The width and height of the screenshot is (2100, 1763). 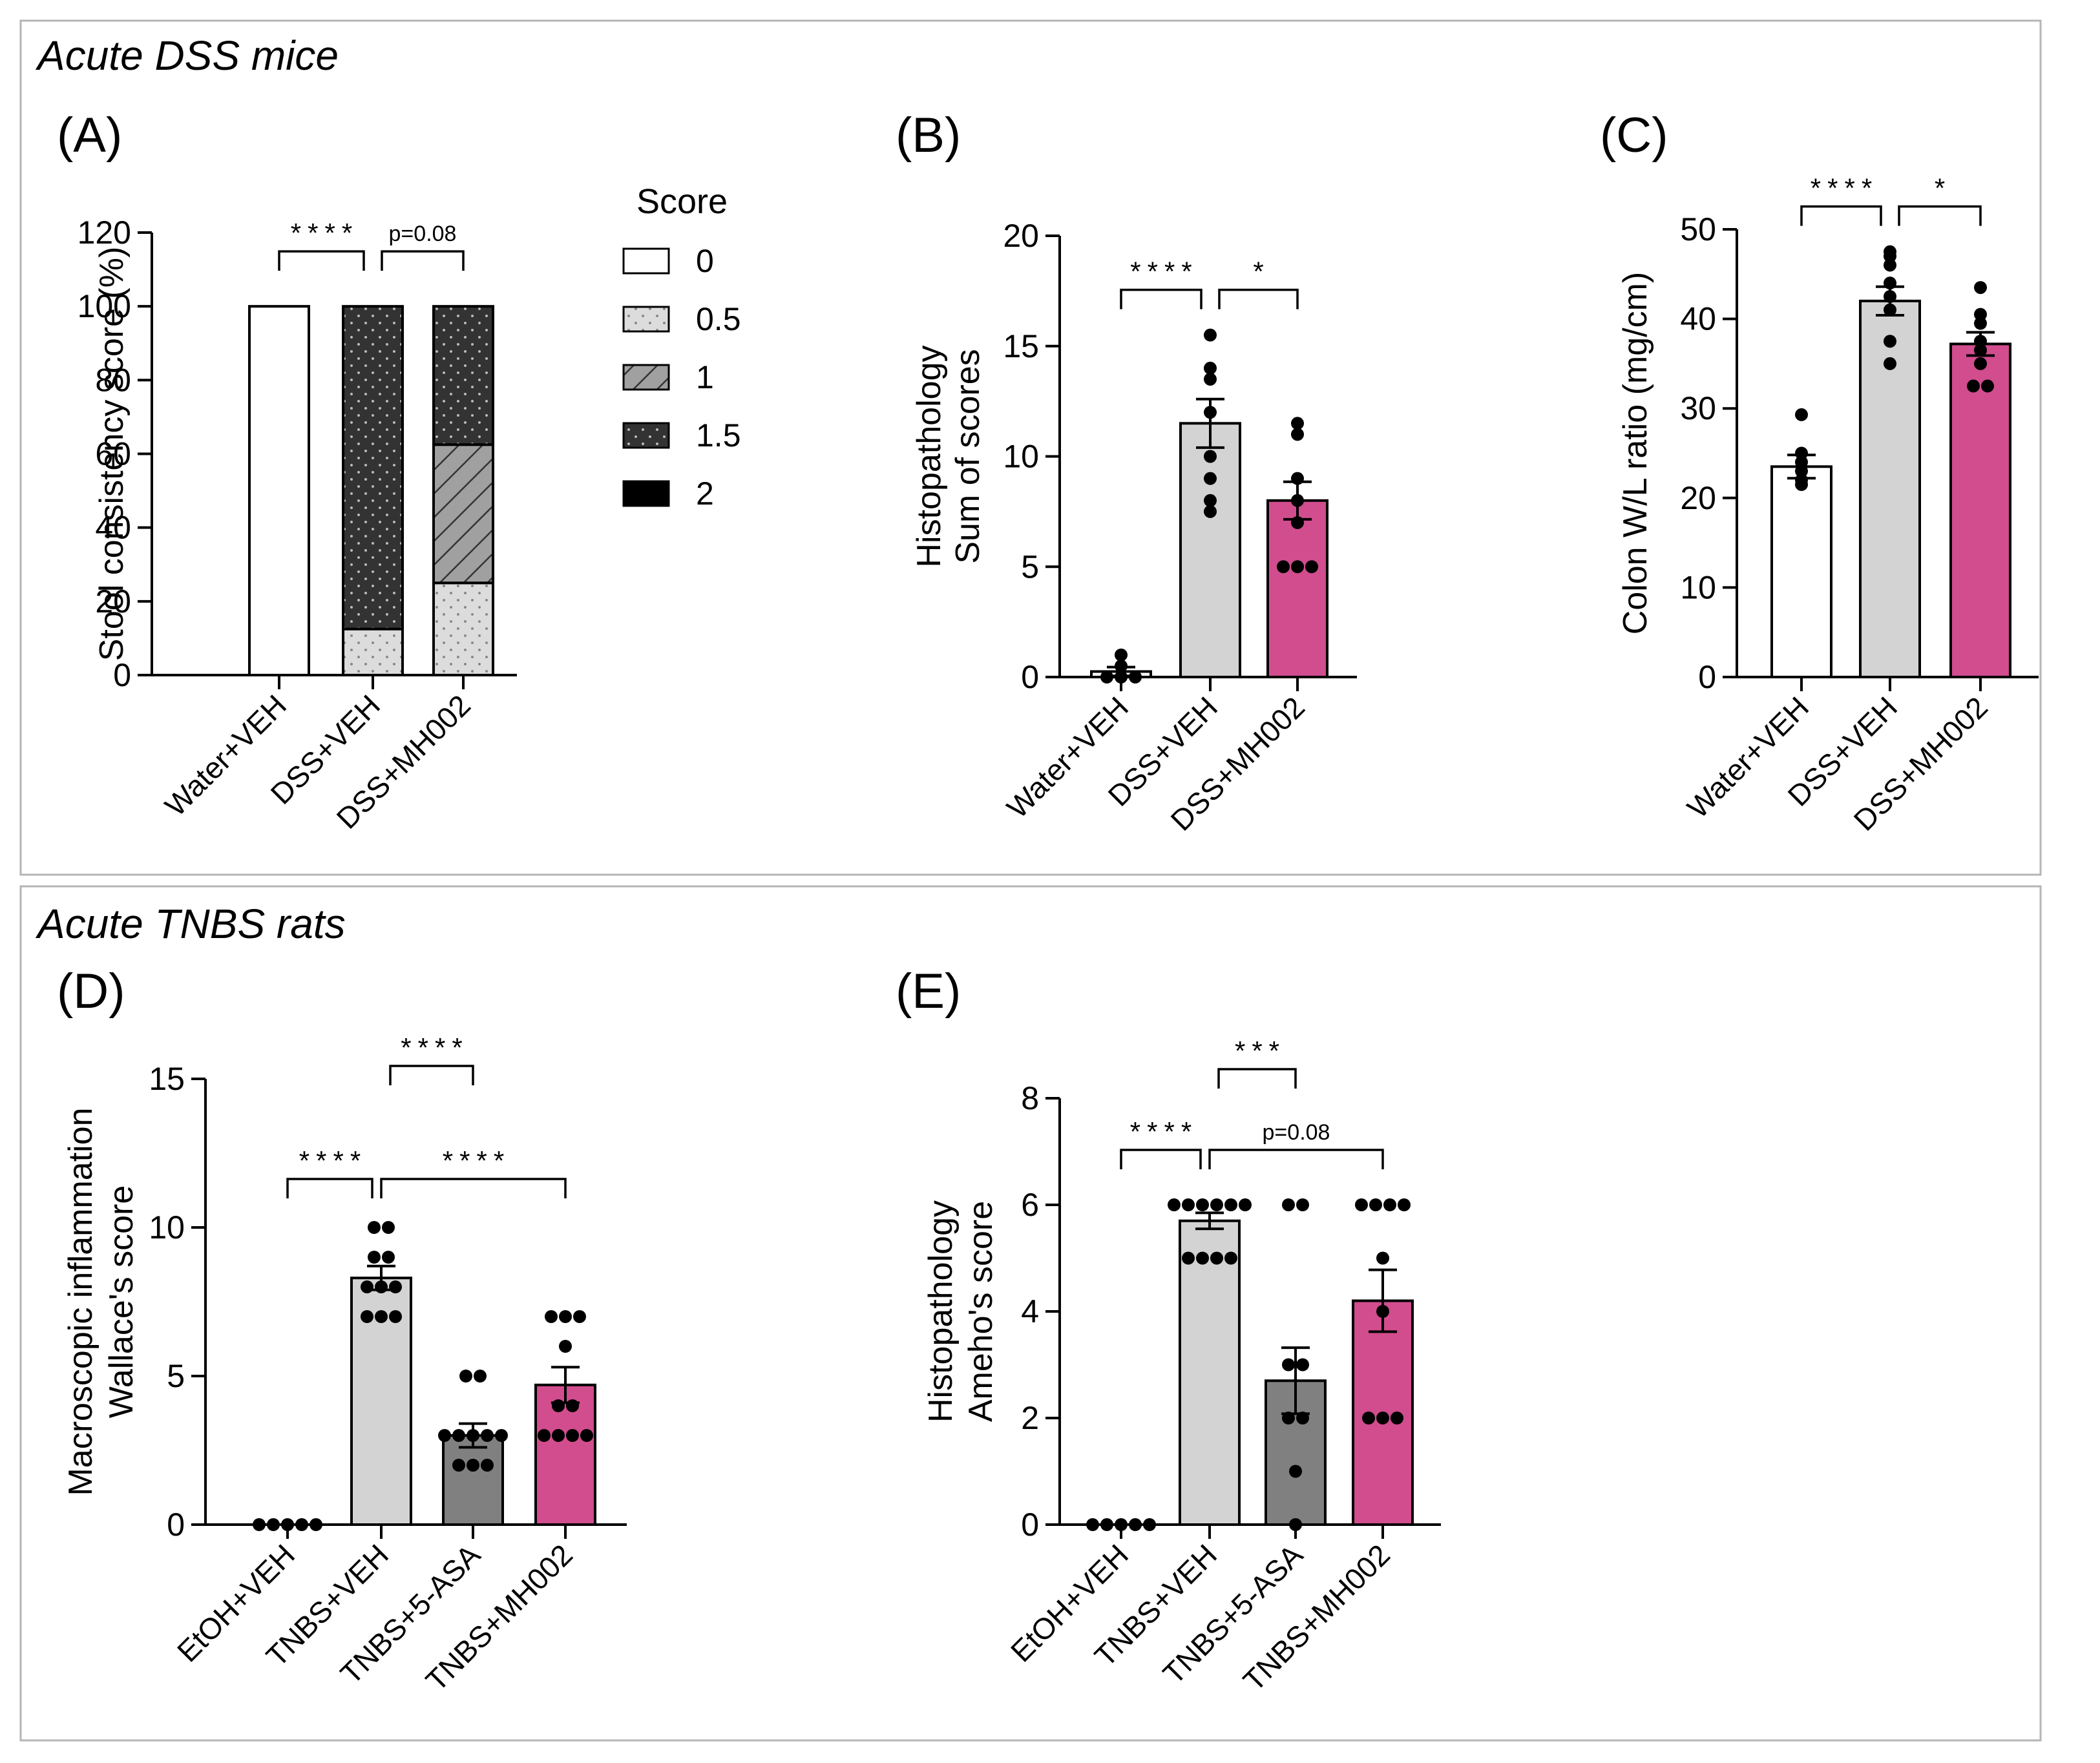 I want to click on y-tick-label: 4, so click(x=1030, y=1312).